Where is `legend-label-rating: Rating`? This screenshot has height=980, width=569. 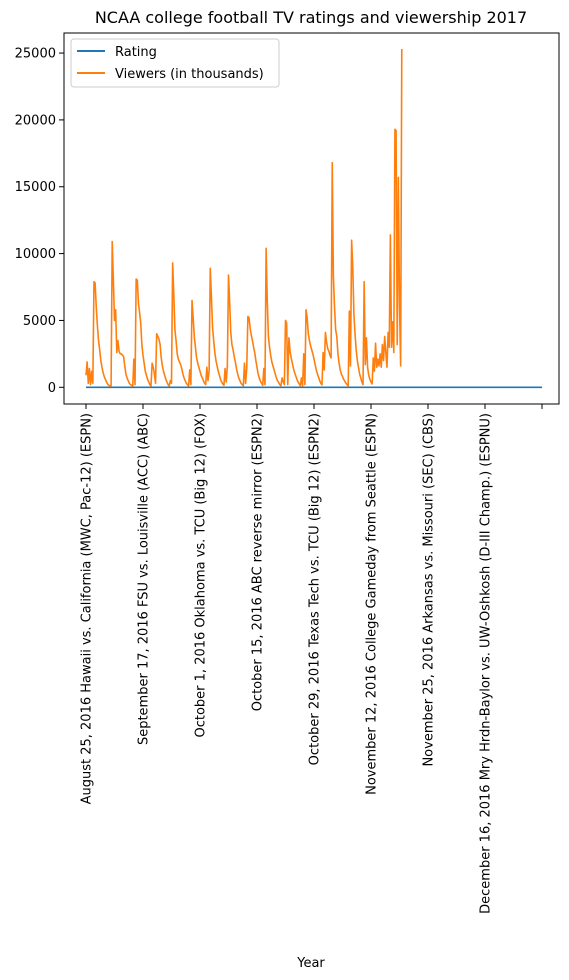
legend-label-rating: Rating is located at coordinates (136, 52).